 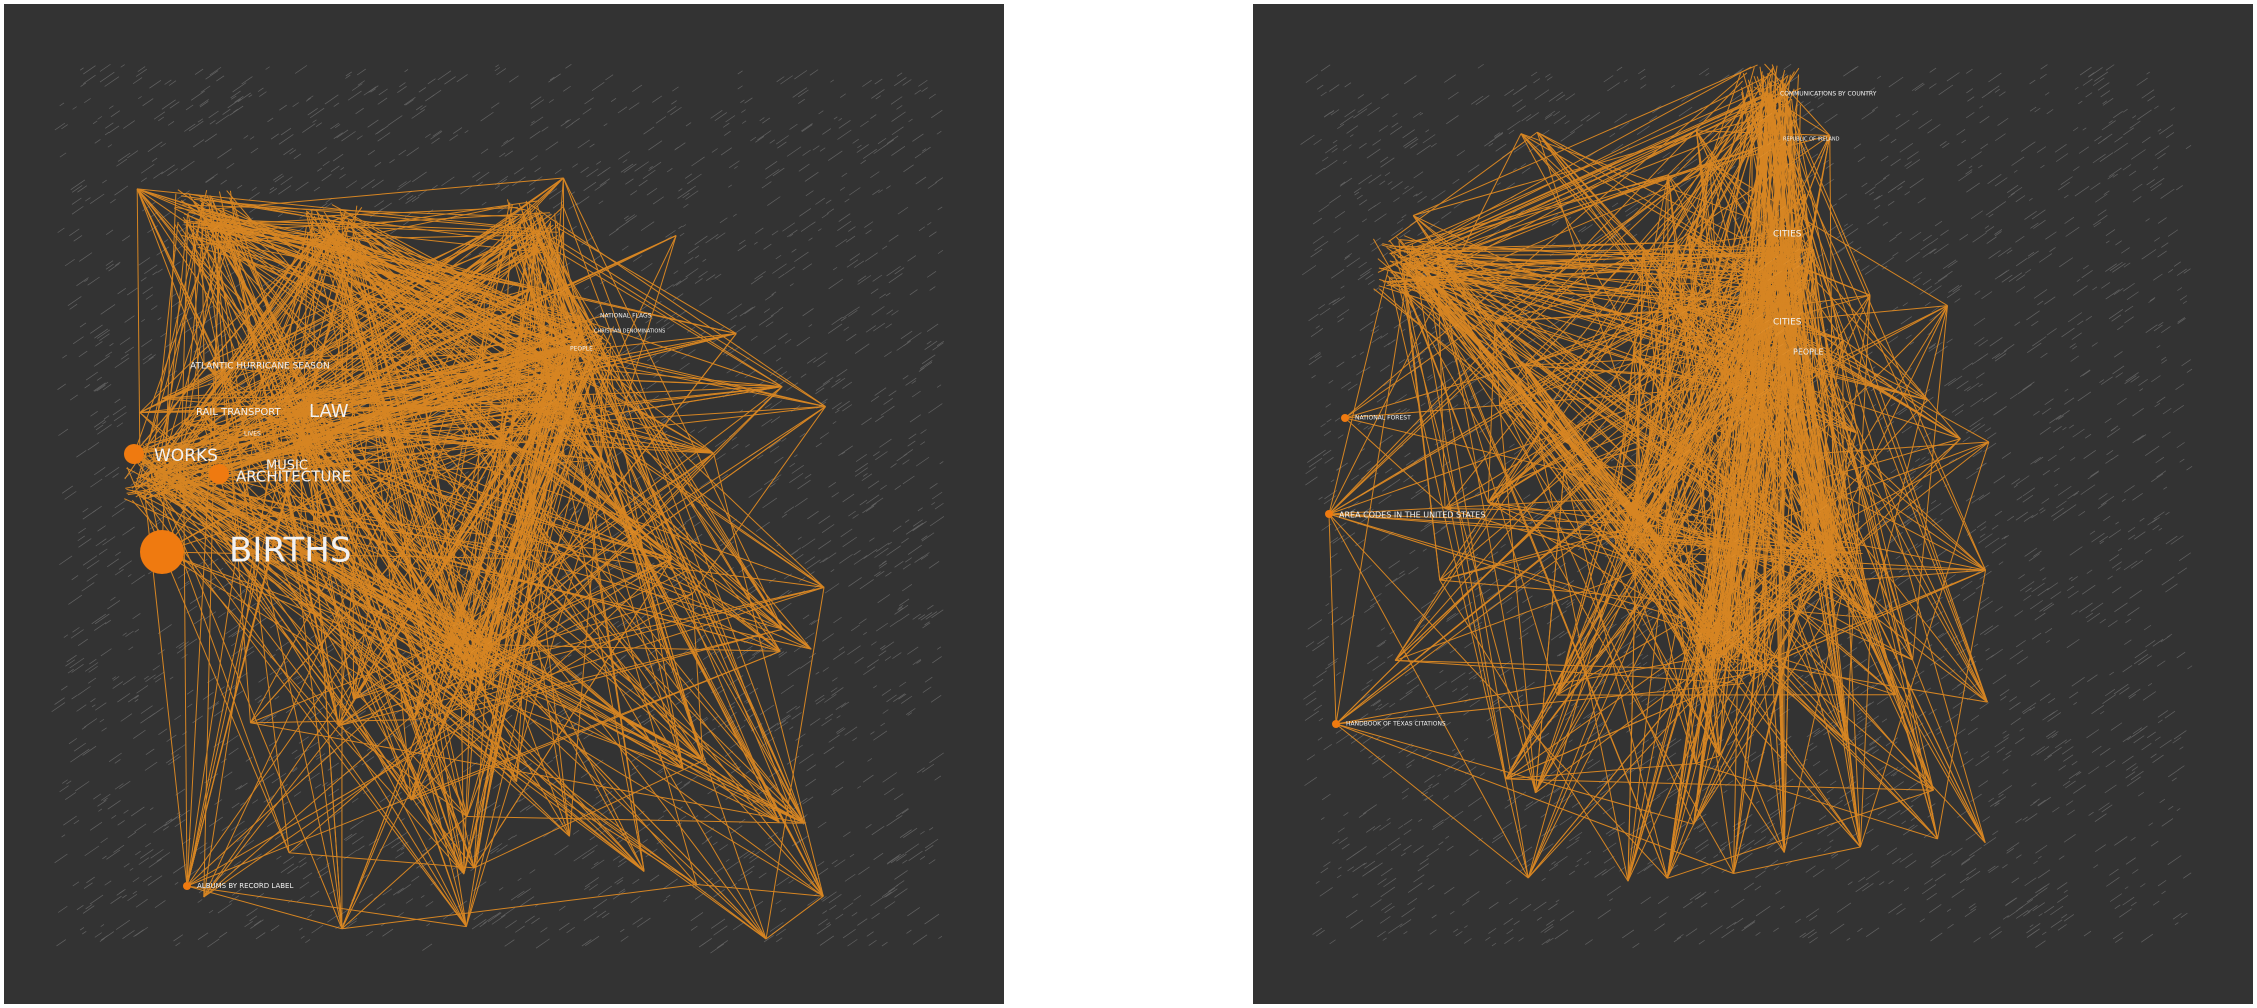 I want to click on node-label: REPUBLIC OF IRELAND, so click(x=1811, y=140).